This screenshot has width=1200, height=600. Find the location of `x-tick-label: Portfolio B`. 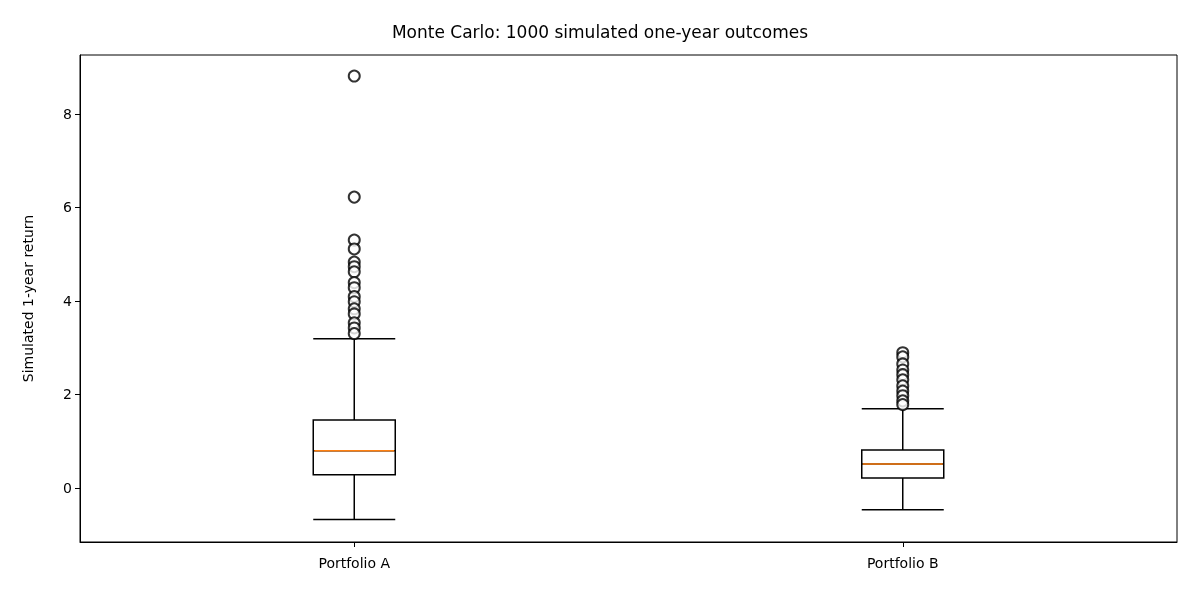

x-tick-label: Portfolio B is located at coordinates (902, 563).